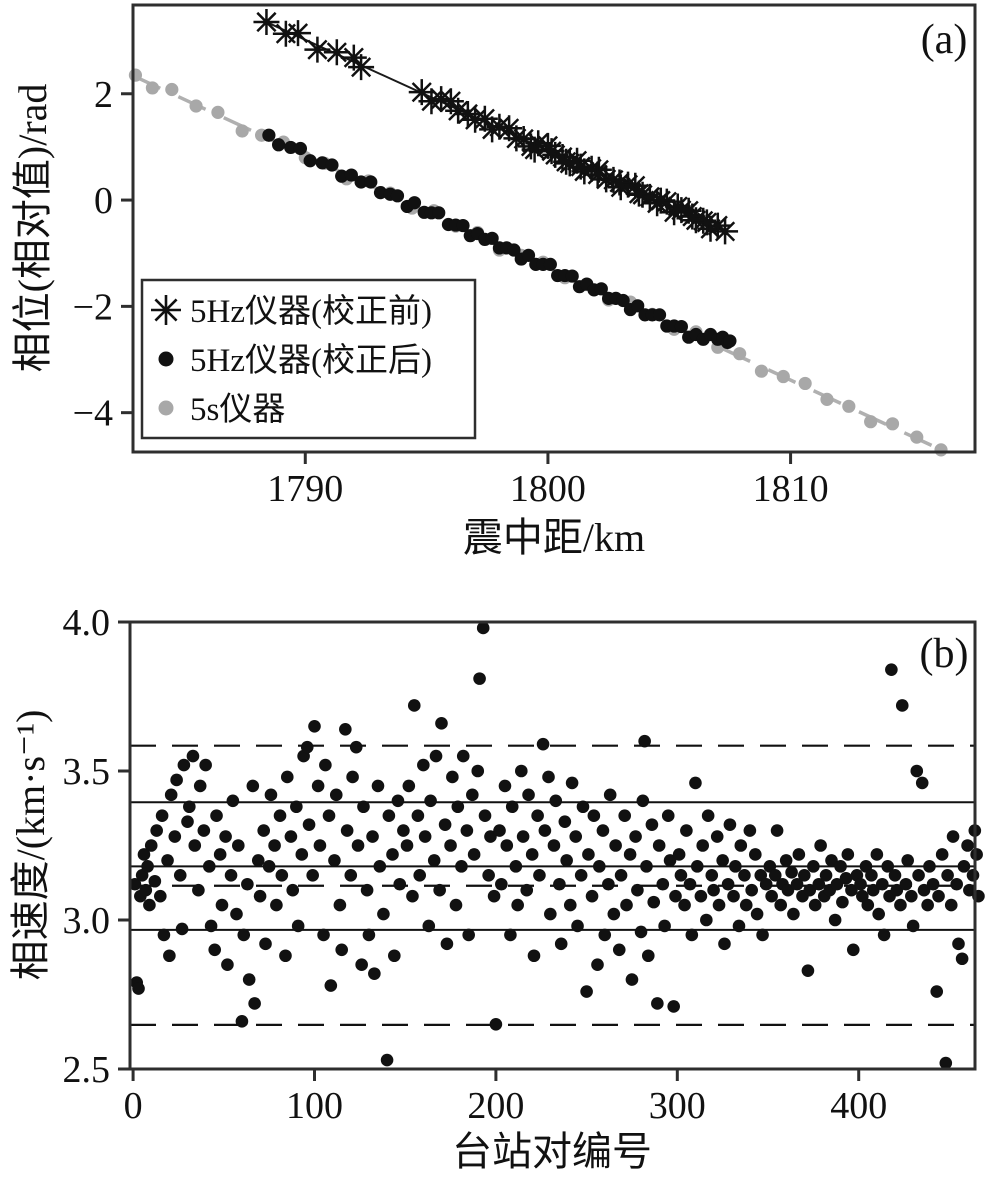  What do you see at coordinates (305, 489) in the screenshot?
I see `x-tick-label: 1790` at bounding box center [305, 489].